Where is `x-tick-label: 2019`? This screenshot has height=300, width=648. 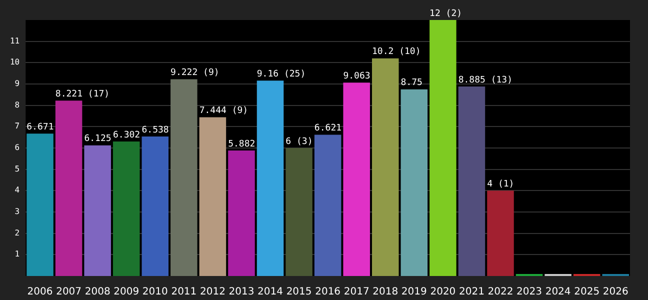 x-tick-label: 2019 is located at coordinates (414, 292).